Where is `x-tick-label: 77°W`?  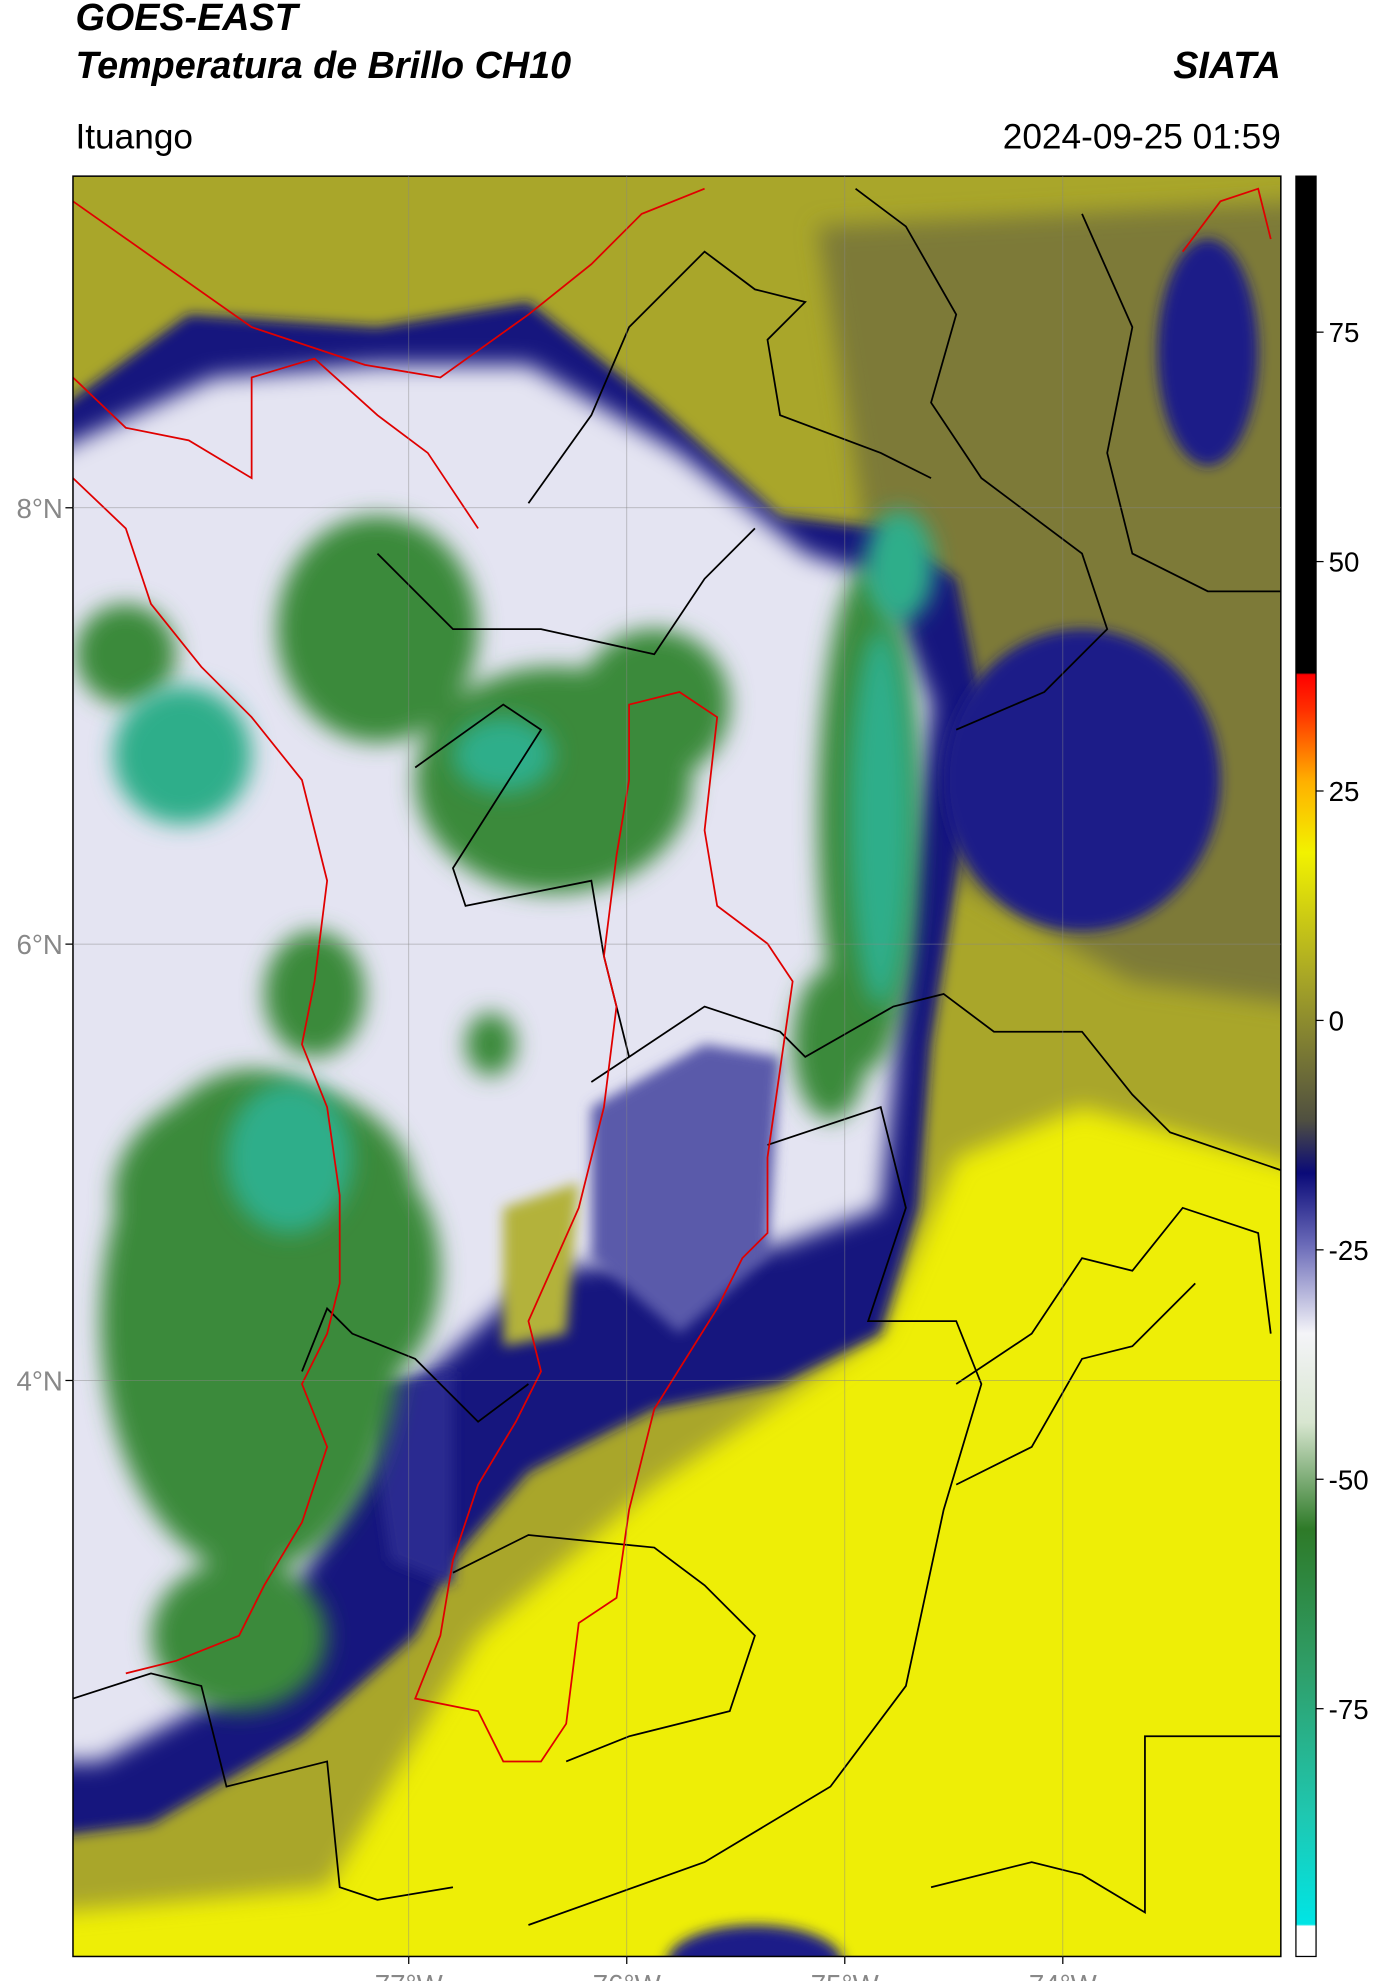 x-tick-label: 77°W is located at coordinates (409, 1975).